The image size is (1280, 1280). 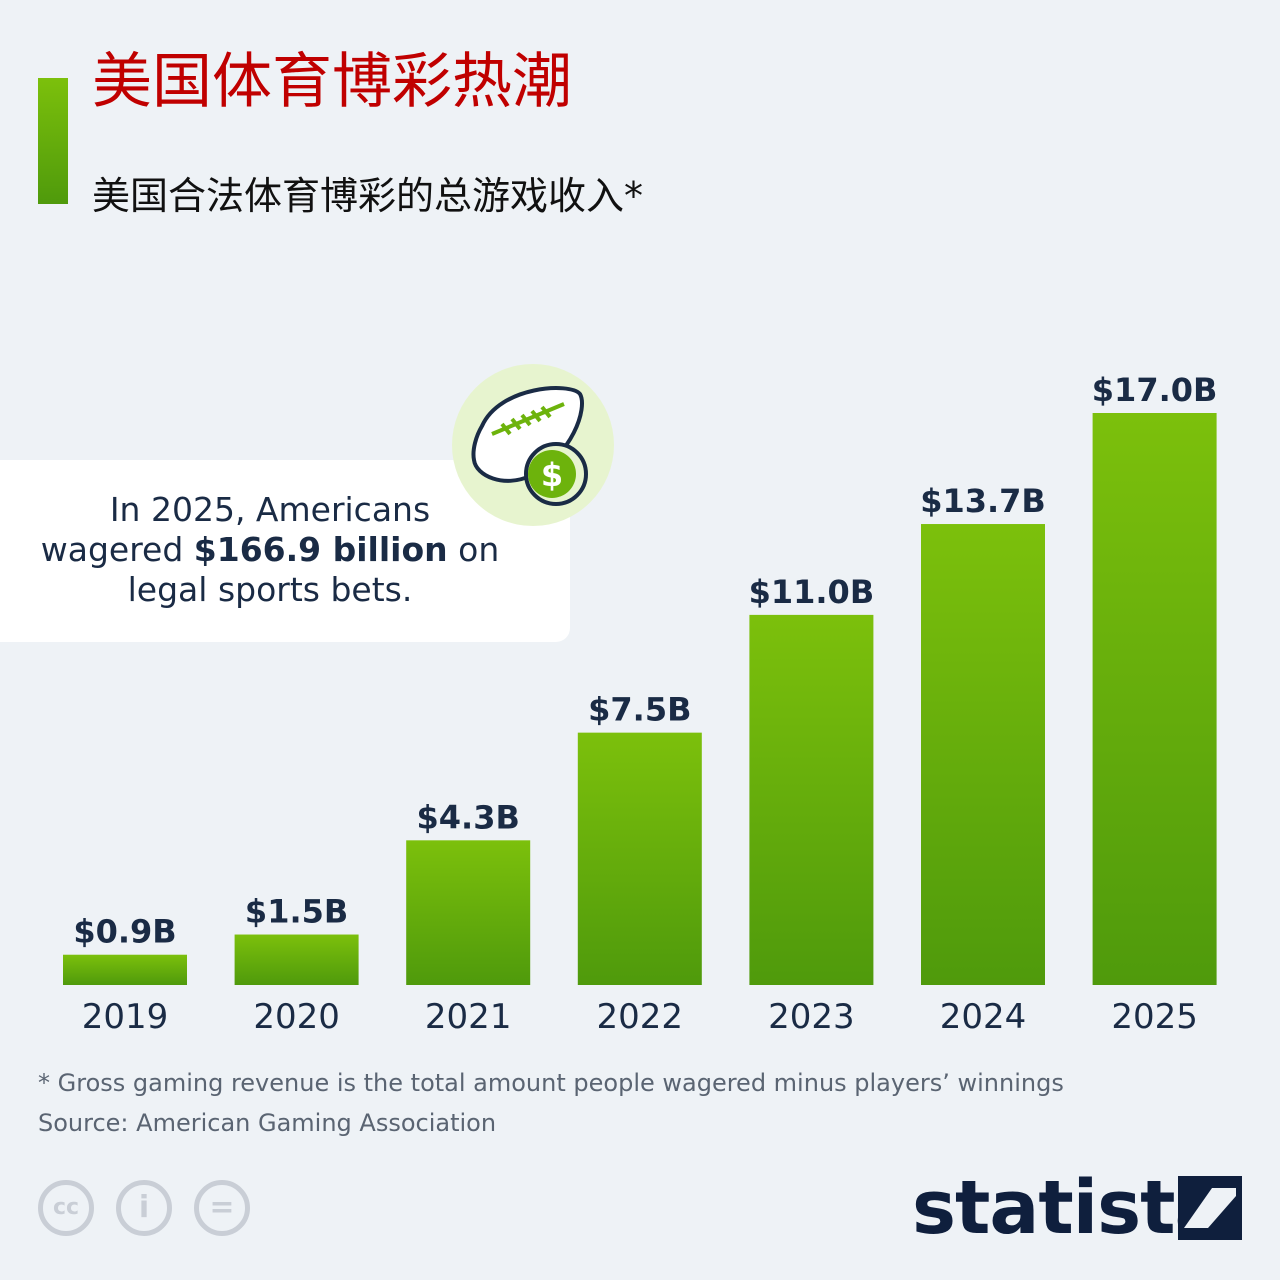 I want to click on x-tick-label-2022: 2022, so click(x=640, y=1017).